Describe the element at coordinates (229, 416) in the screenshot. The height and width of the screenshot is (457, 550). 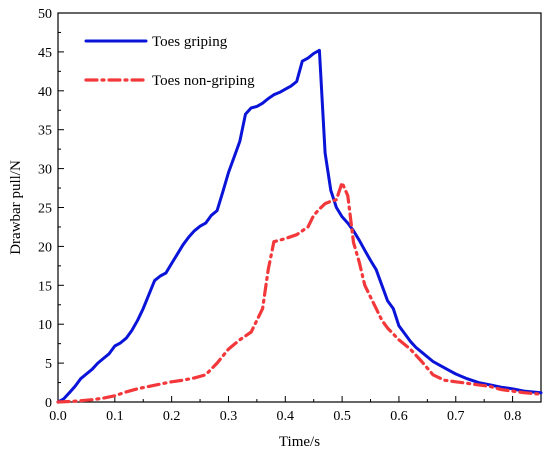
I see `x-tick-label: 0.3` at that location.